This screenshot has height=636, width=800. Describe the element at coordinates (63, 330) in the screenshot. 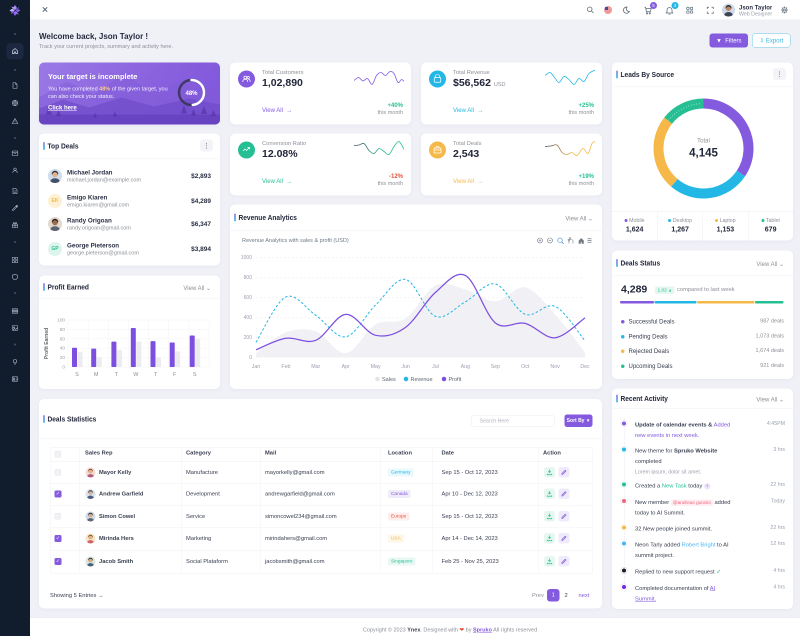

I see `svg-text: 80` at that location.